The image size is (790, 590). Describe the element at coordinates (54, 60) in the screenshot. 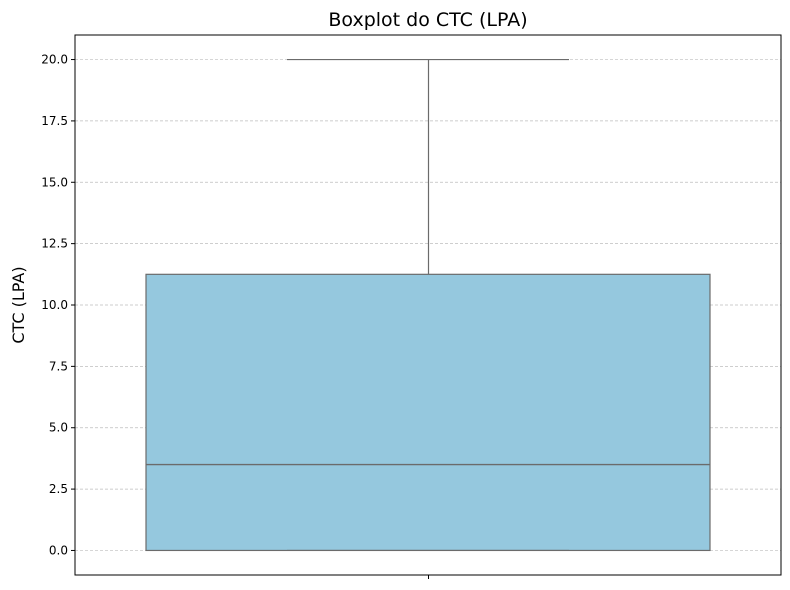

I see `y-tick-label: 20.0` at that location.